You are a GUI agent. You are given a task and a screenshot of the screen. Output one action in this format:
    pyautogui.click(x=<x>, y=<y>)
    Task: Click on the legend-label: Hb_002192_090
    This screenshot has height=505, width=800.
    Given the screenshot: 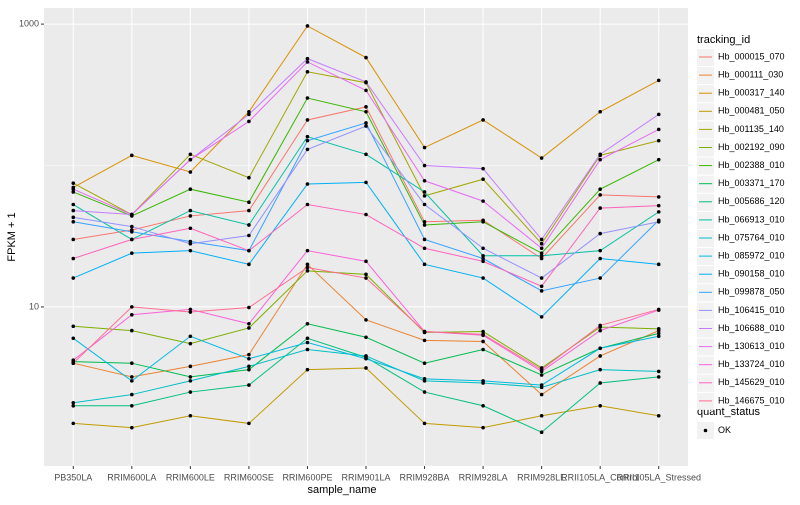 What is the action you would take?
    pyautogui.click(x=751, y=147)
    